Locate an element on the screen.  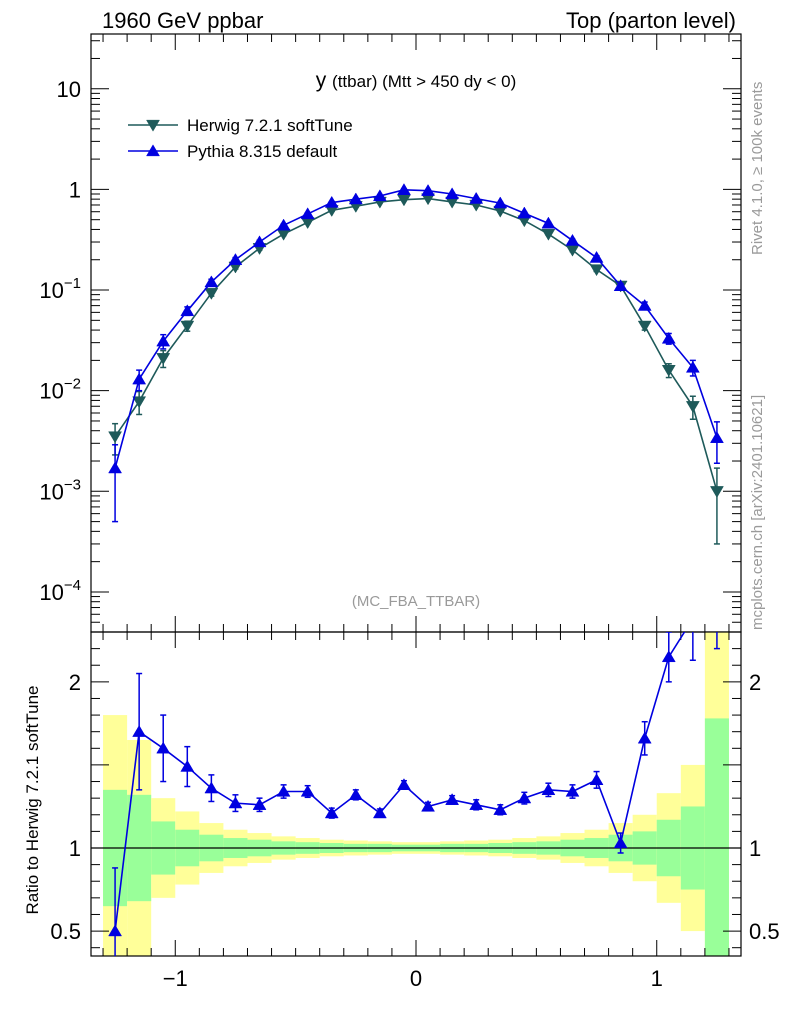
y-tick-label: 10 is located at coordinates (69, 89).